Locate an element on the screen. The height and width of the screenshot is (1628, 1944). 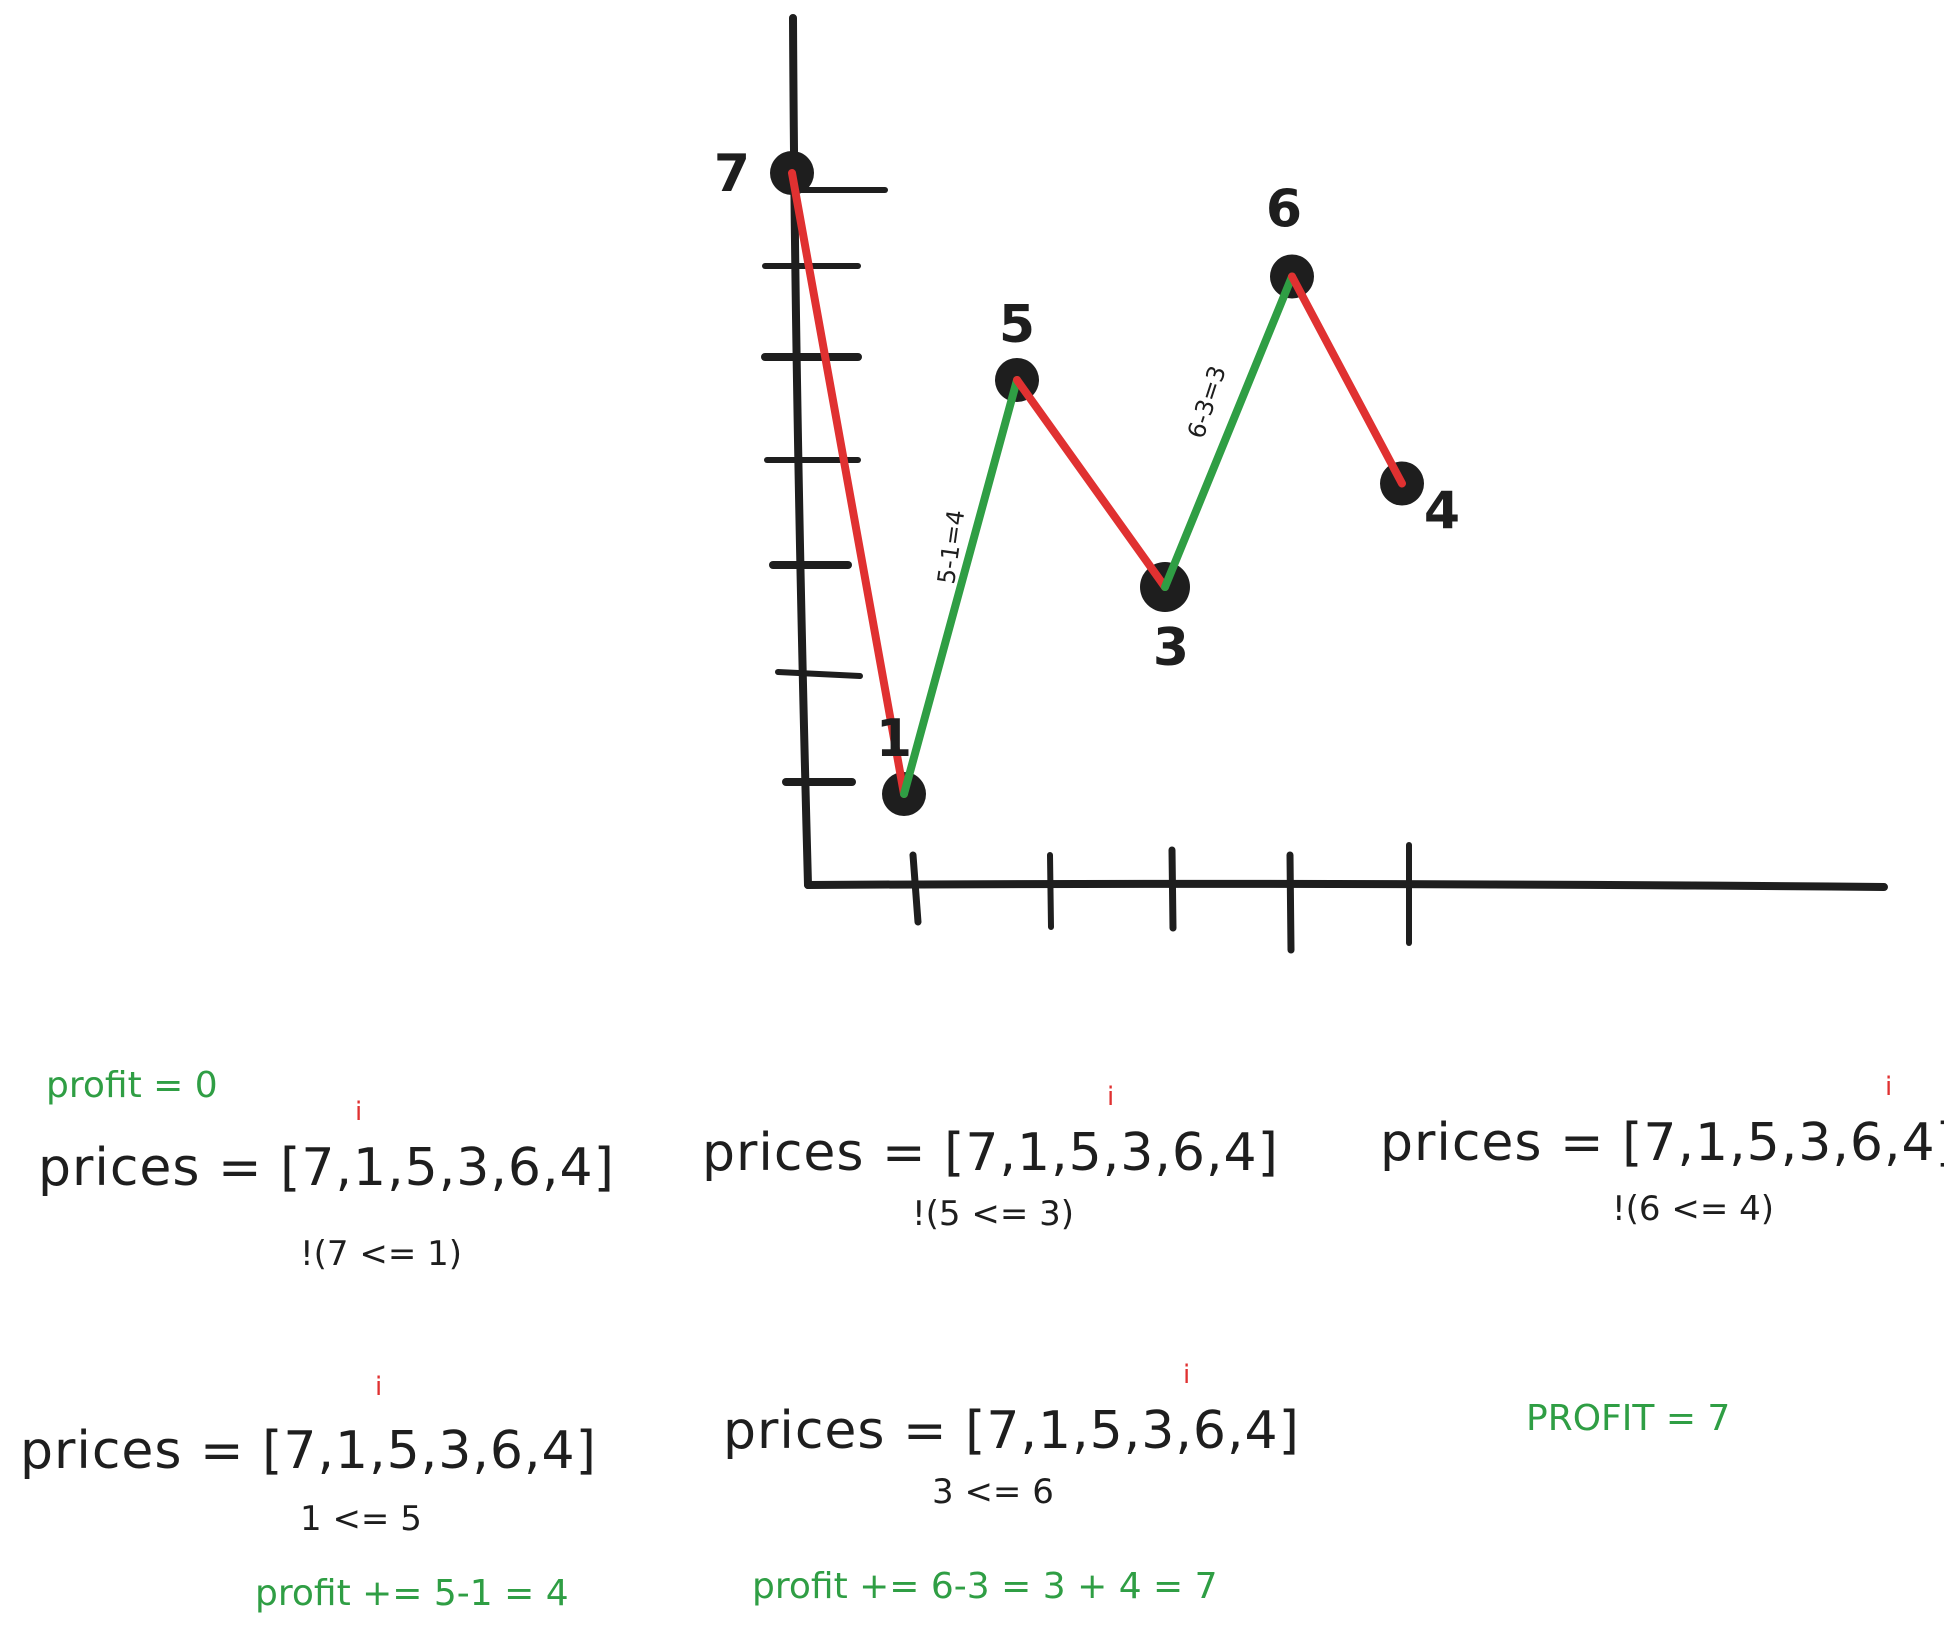
step-3: i prices = [7,1,5,3,6,4] !(6 <= 4) is located at coordinates (1662, 1150).